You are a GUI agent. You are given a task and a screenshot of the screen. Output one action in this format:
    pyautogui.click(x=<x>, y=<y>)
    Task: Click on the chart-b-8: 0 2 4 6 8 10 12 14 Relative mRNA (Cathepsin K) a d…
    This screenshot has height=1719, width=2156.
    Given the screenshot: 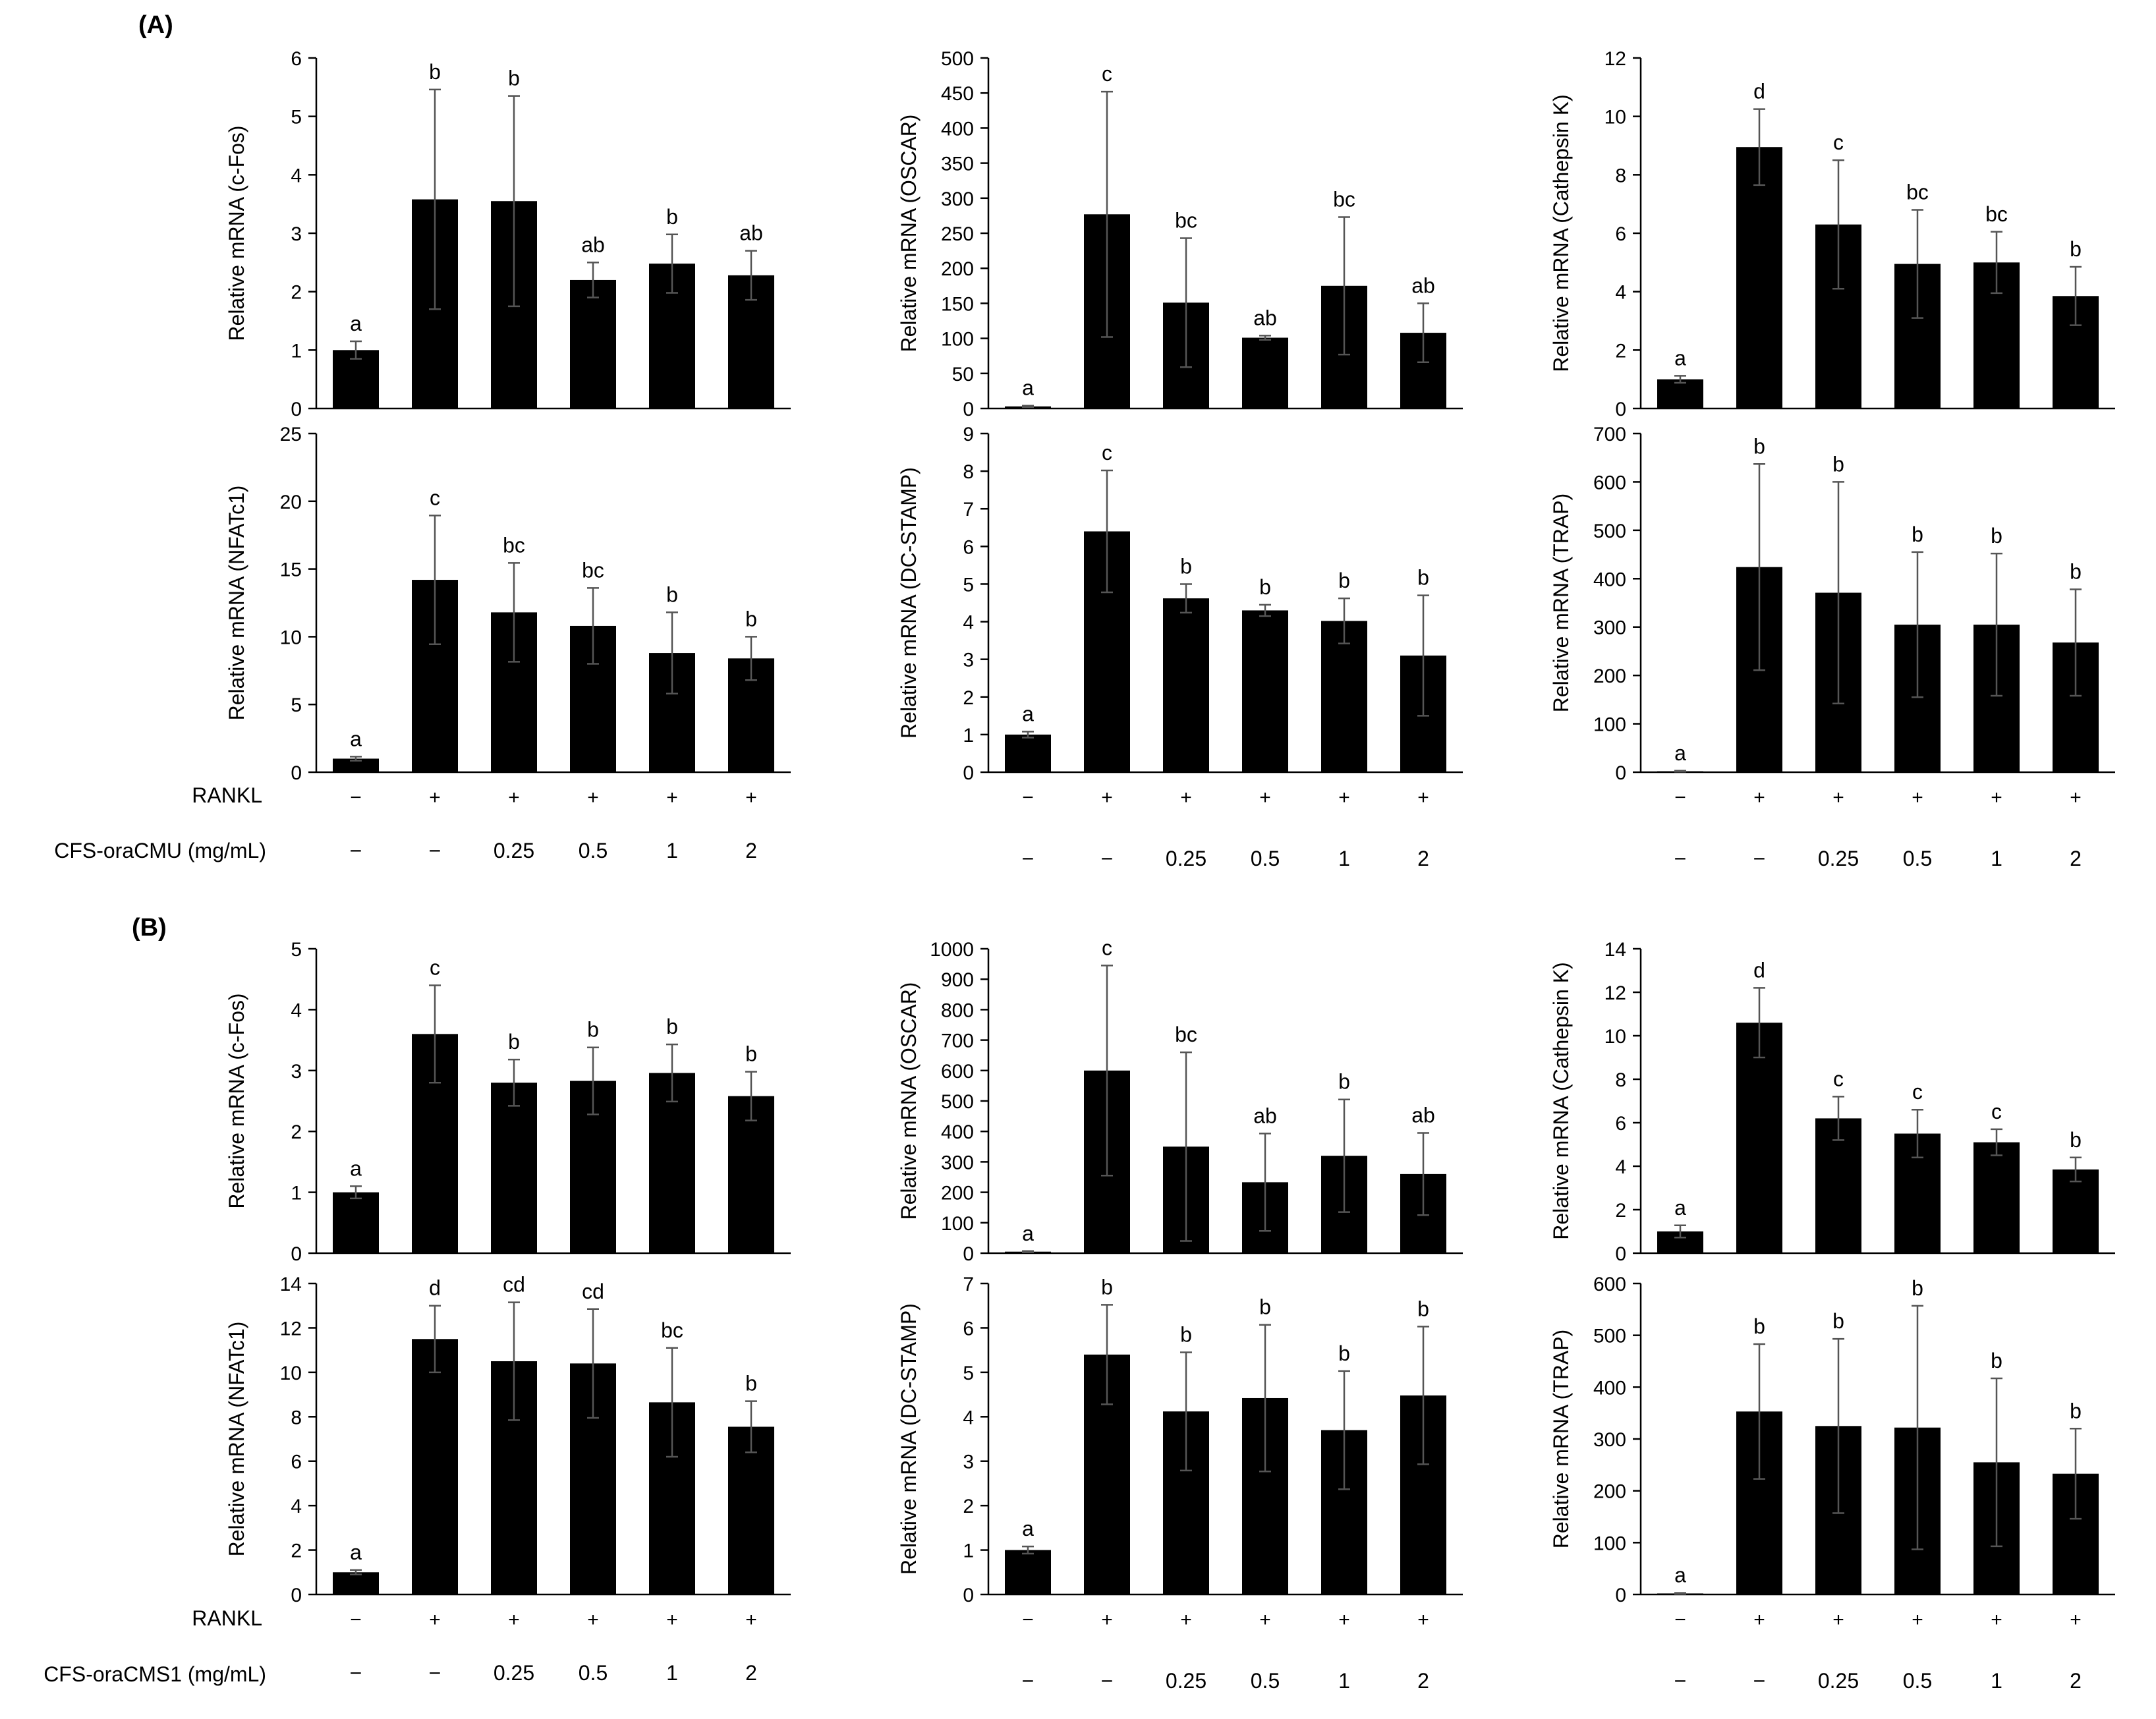 What is the action you would take?
    pyautogui.click(x=1832, y=1102)
    